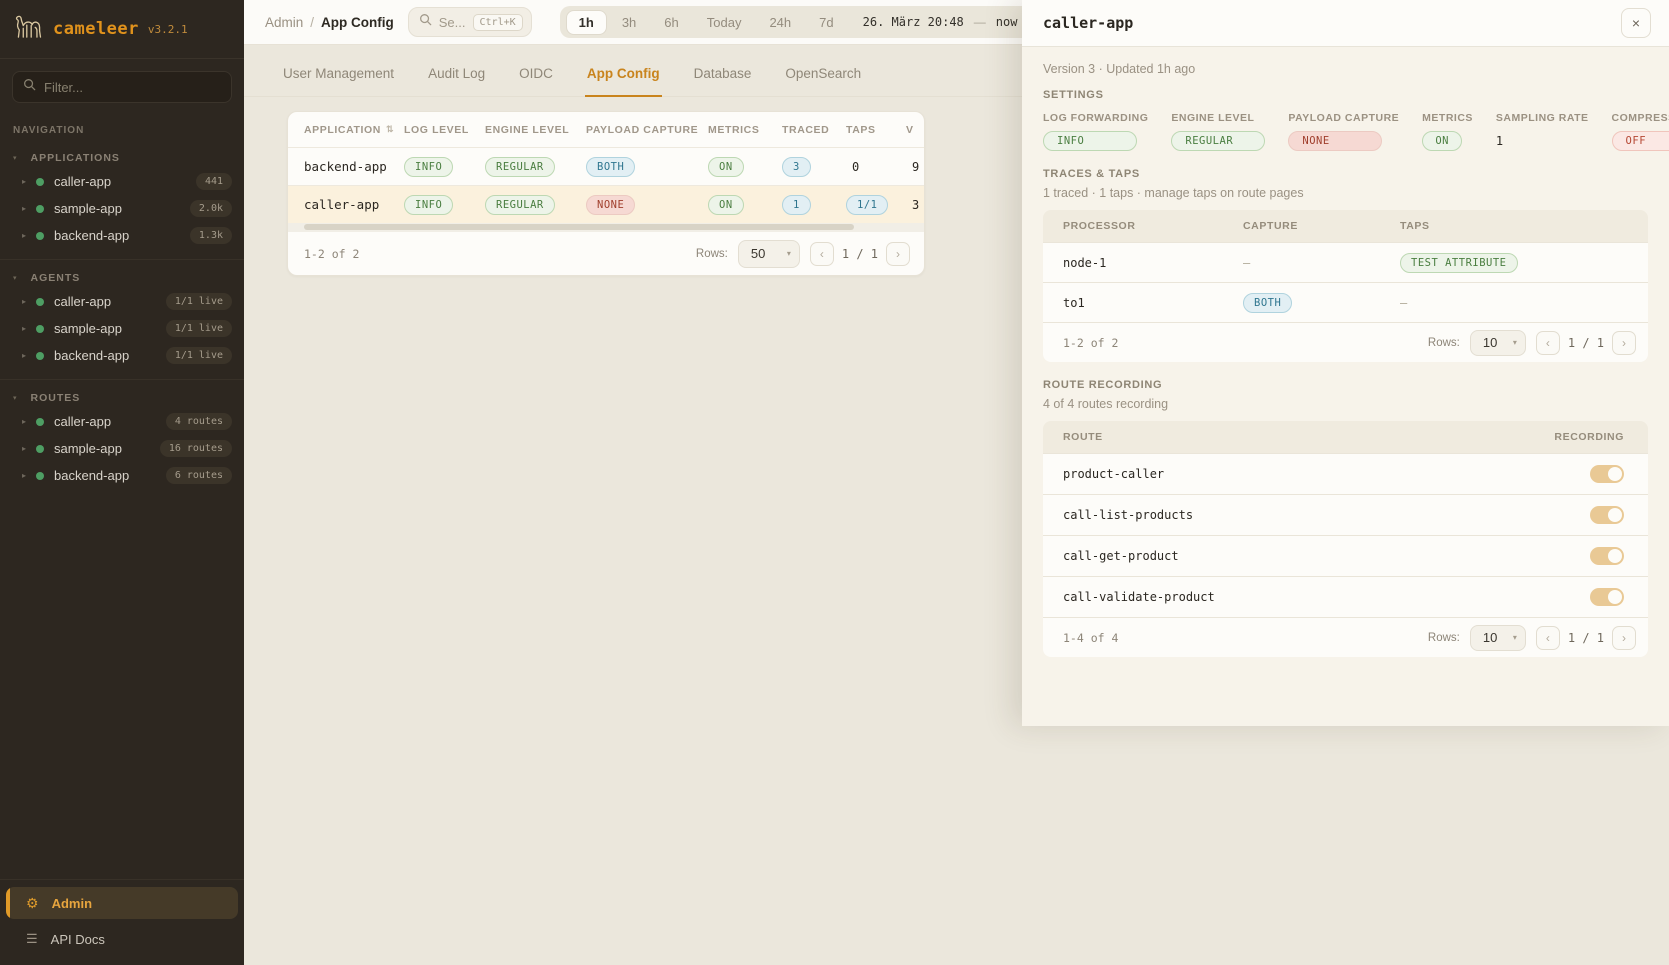  I want to click on logo: cameleer v3.2.1, so click(122, 29).